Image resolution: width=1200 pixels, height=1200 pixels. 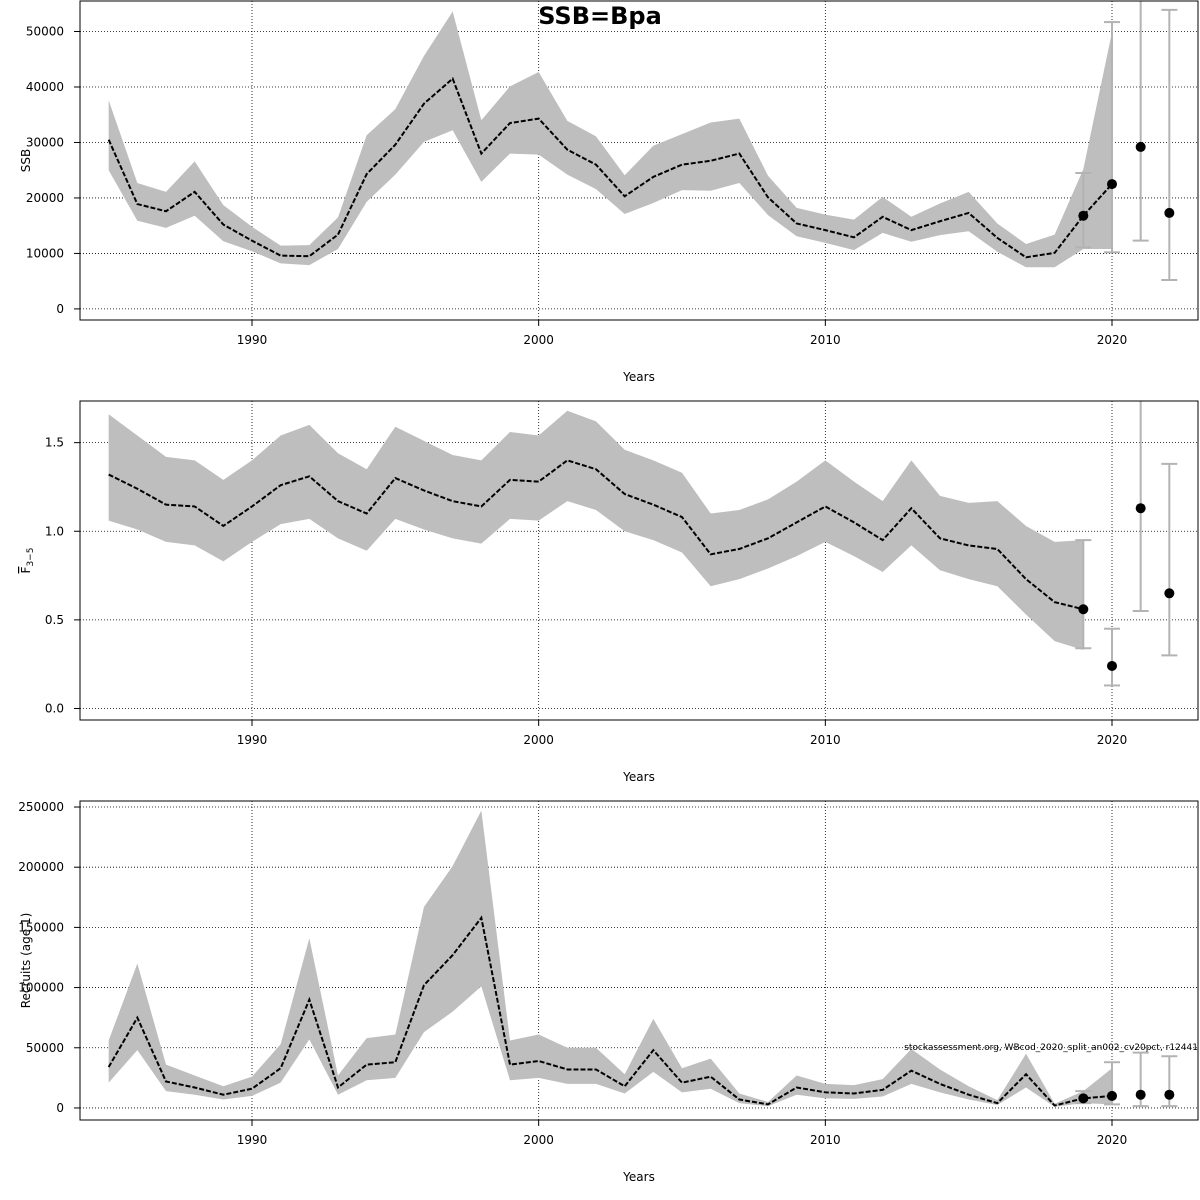 I want to click on y-tick-label: 20000, so click(x=45, y=198).